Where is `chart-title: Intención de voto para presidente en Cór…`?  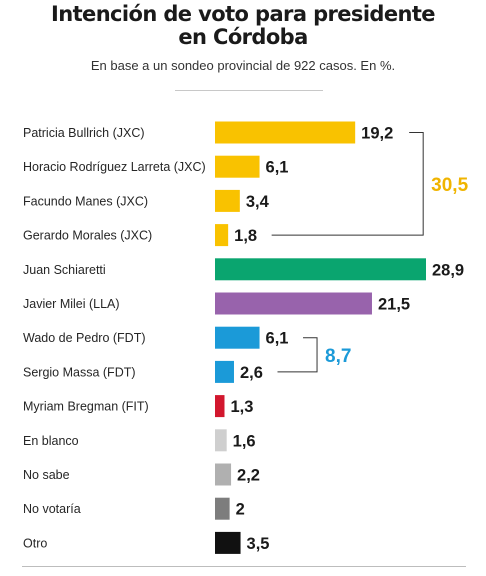 chart-title: Intención de voto para presidente en Cór… is located at coordinates (243, 26).